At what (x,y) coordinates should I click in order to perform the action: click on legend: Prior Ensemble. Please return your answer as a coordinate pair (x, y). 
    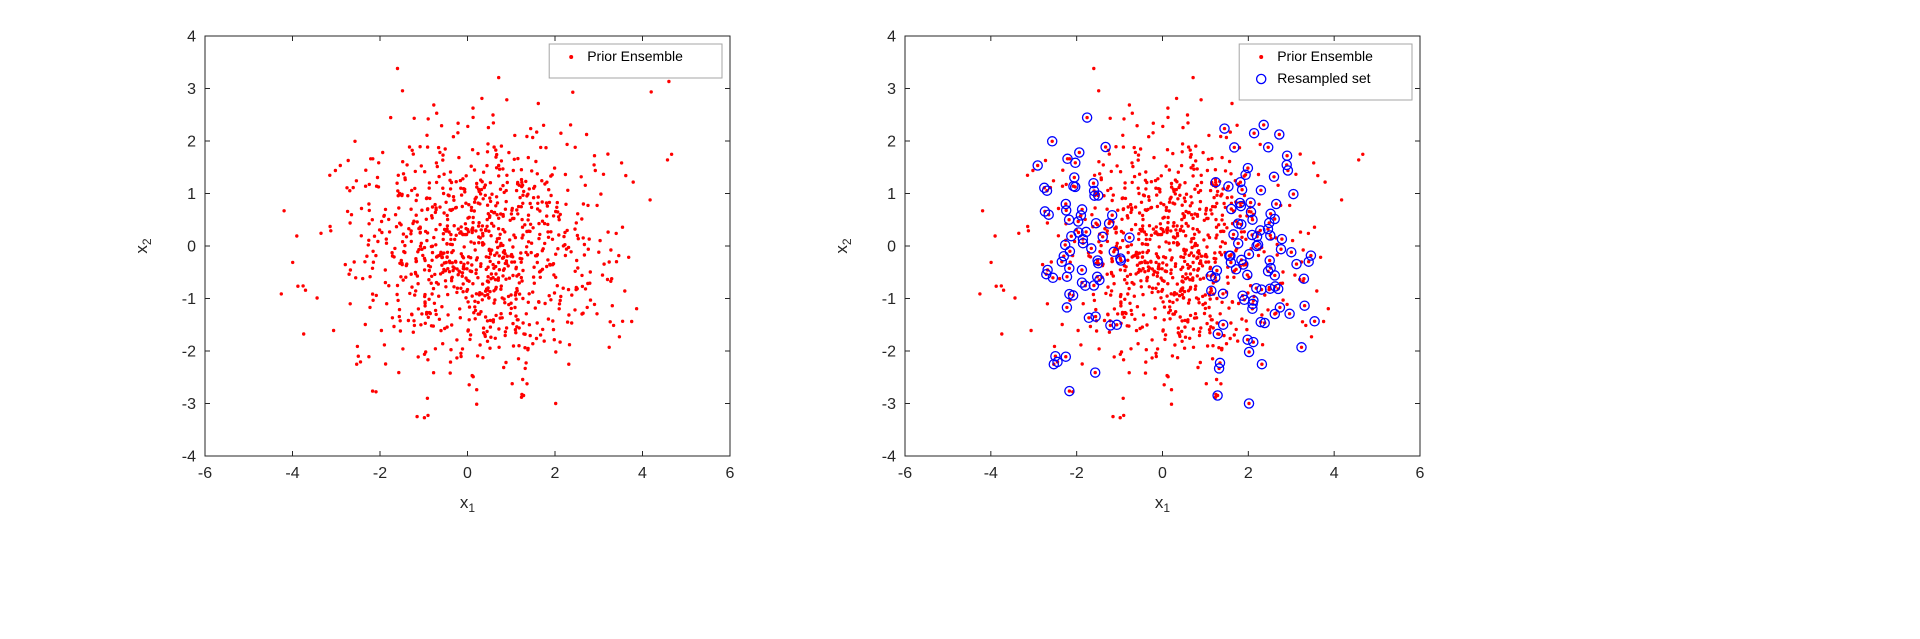
    Looking at the image, I should click on (635, 61).